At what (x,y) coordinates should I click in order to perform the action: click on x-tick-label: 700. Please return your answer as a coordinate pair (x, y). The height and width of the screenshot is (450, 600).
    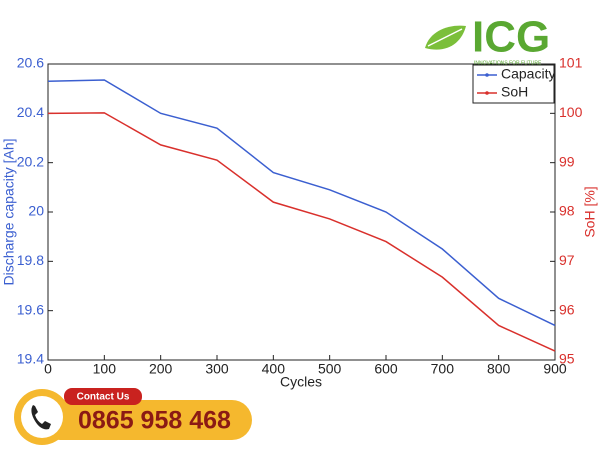
    Looking at the image, I should click on (443, 369).